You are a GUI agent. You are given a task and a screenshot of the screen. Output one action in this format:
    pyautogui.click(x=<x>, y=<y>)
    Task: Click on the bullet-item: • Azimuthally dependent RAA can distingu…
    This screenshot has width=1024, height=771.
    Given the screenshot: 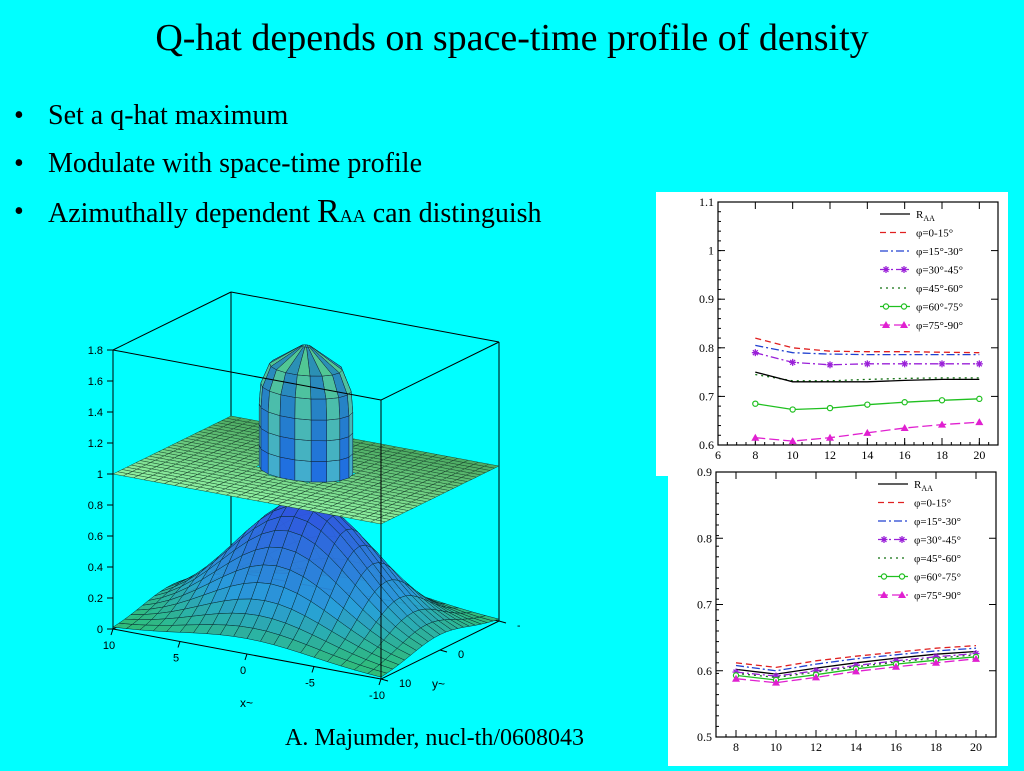 What is the action you would take?
    pyautogui.click(x=278, y=214)
    